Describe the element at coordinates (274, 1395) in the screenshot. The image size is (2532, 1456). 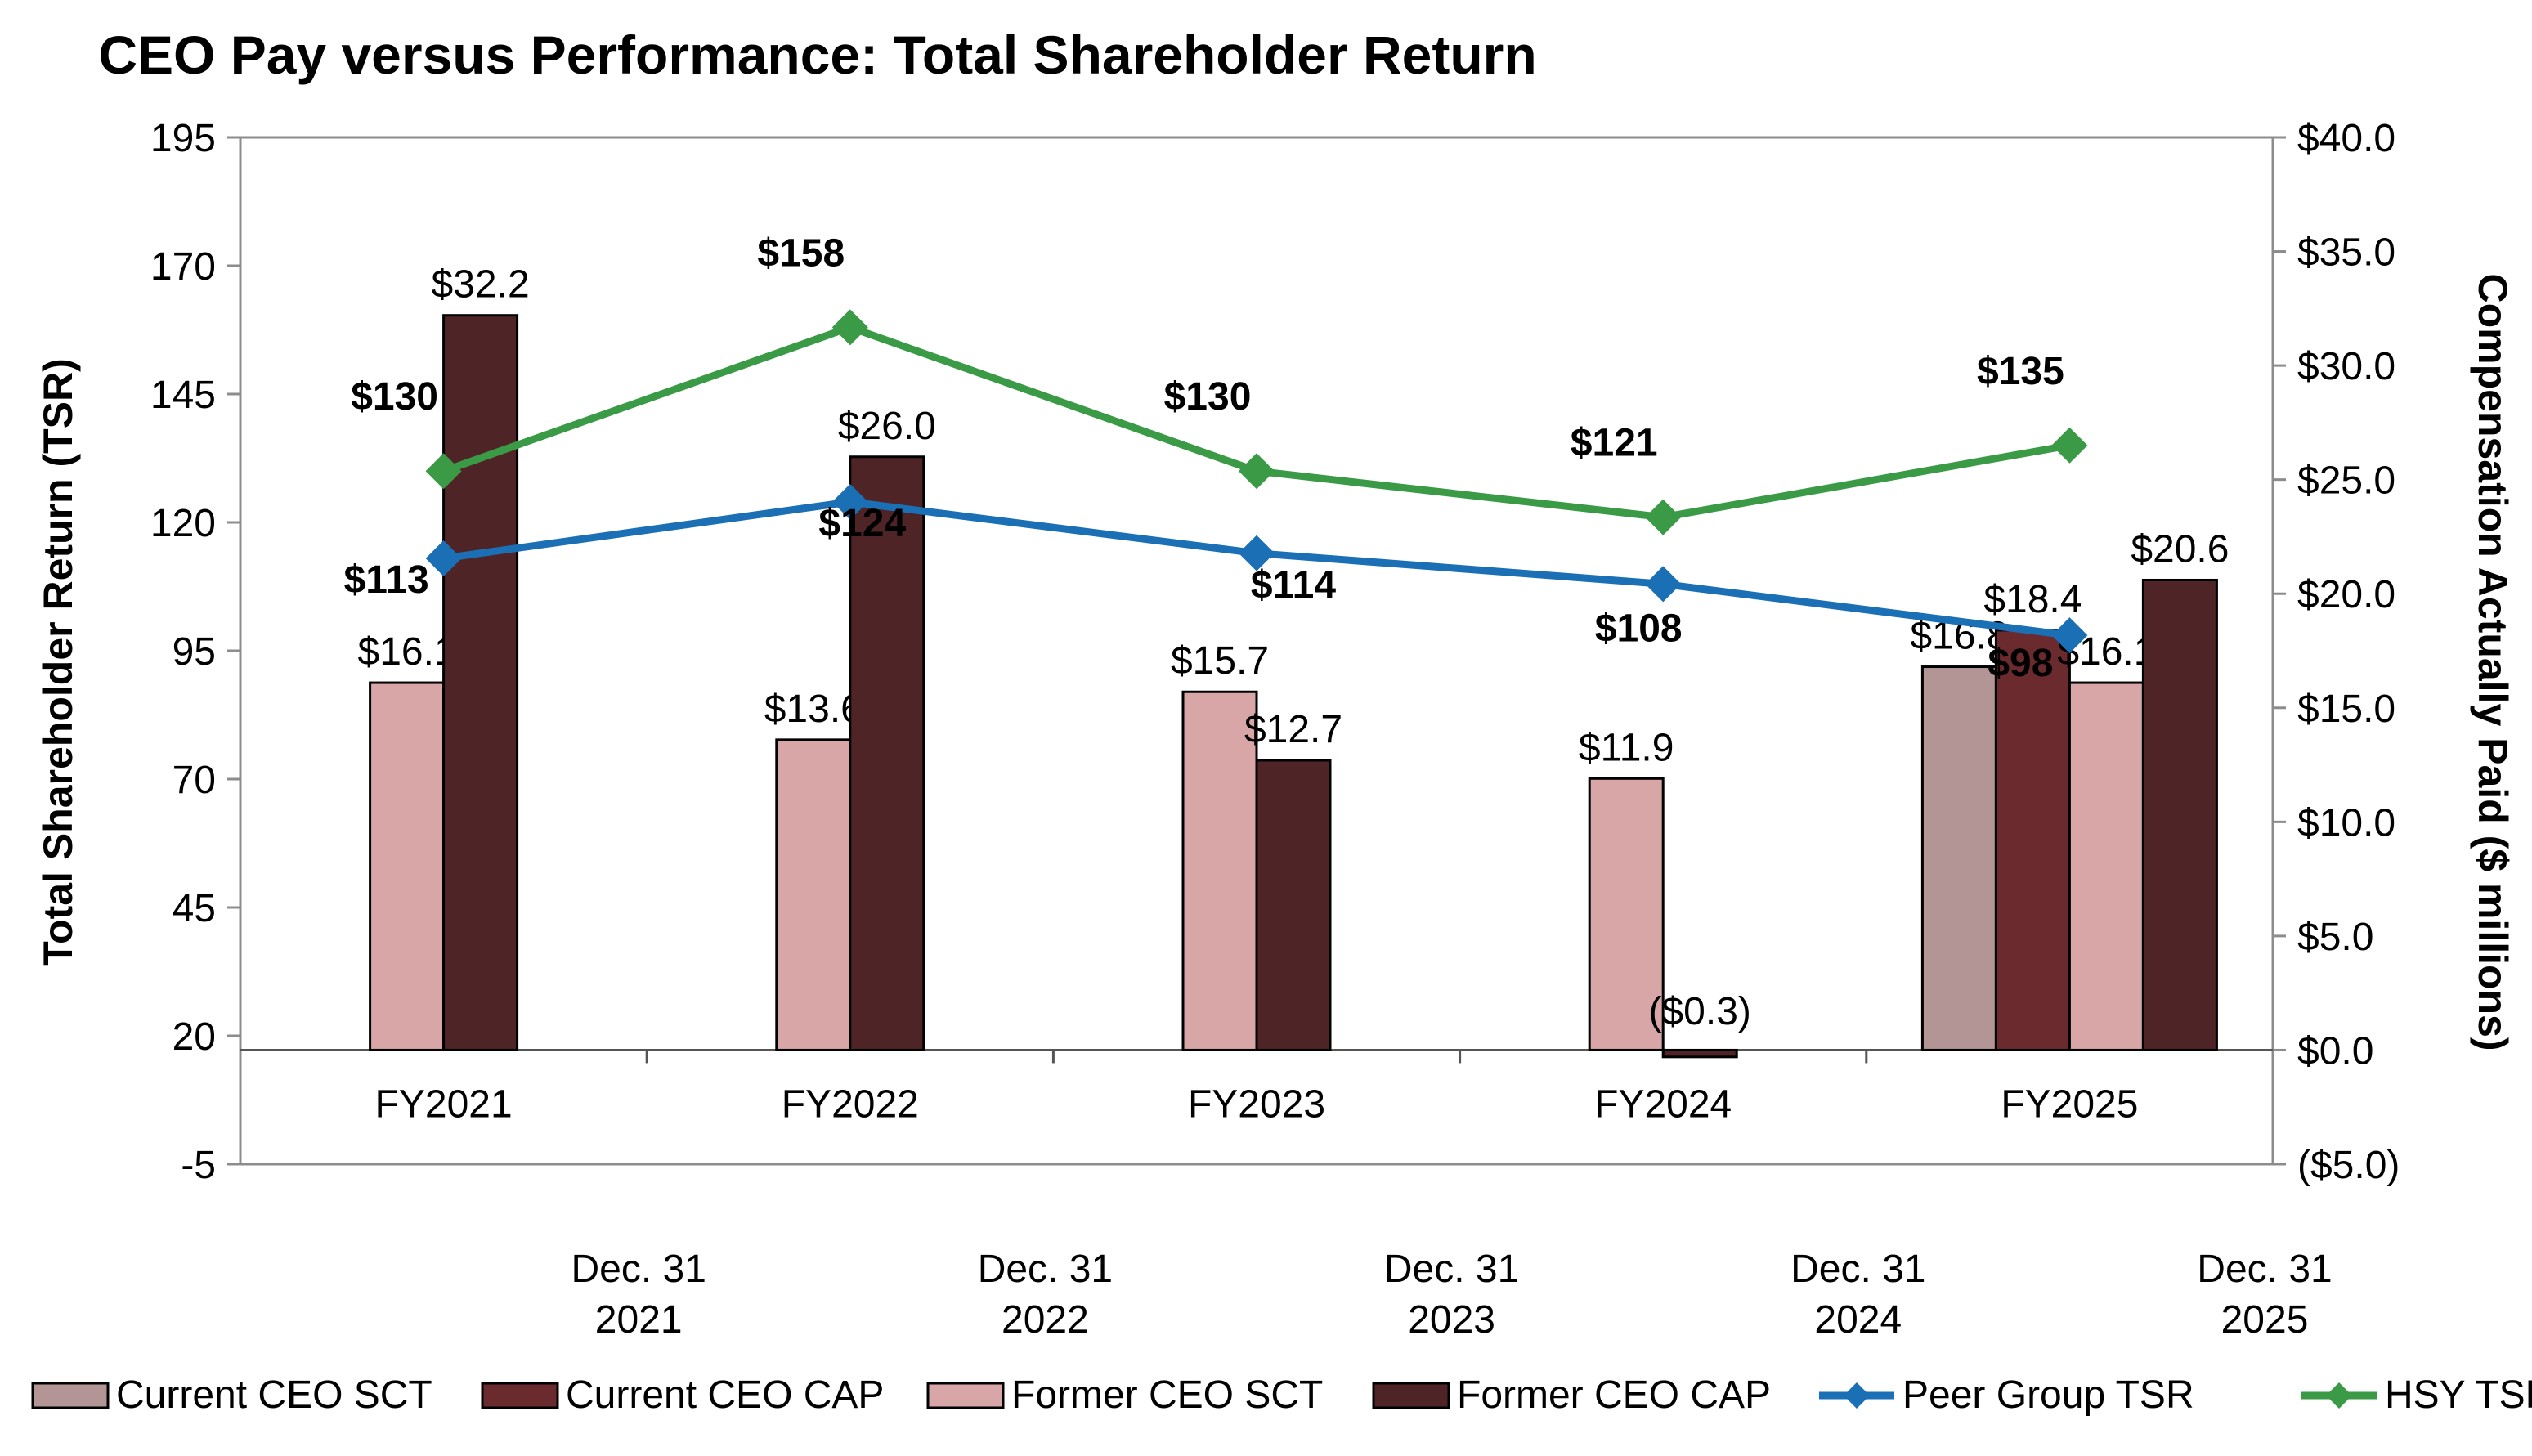
I see `legend-label: Current CEO SCT` at that location.